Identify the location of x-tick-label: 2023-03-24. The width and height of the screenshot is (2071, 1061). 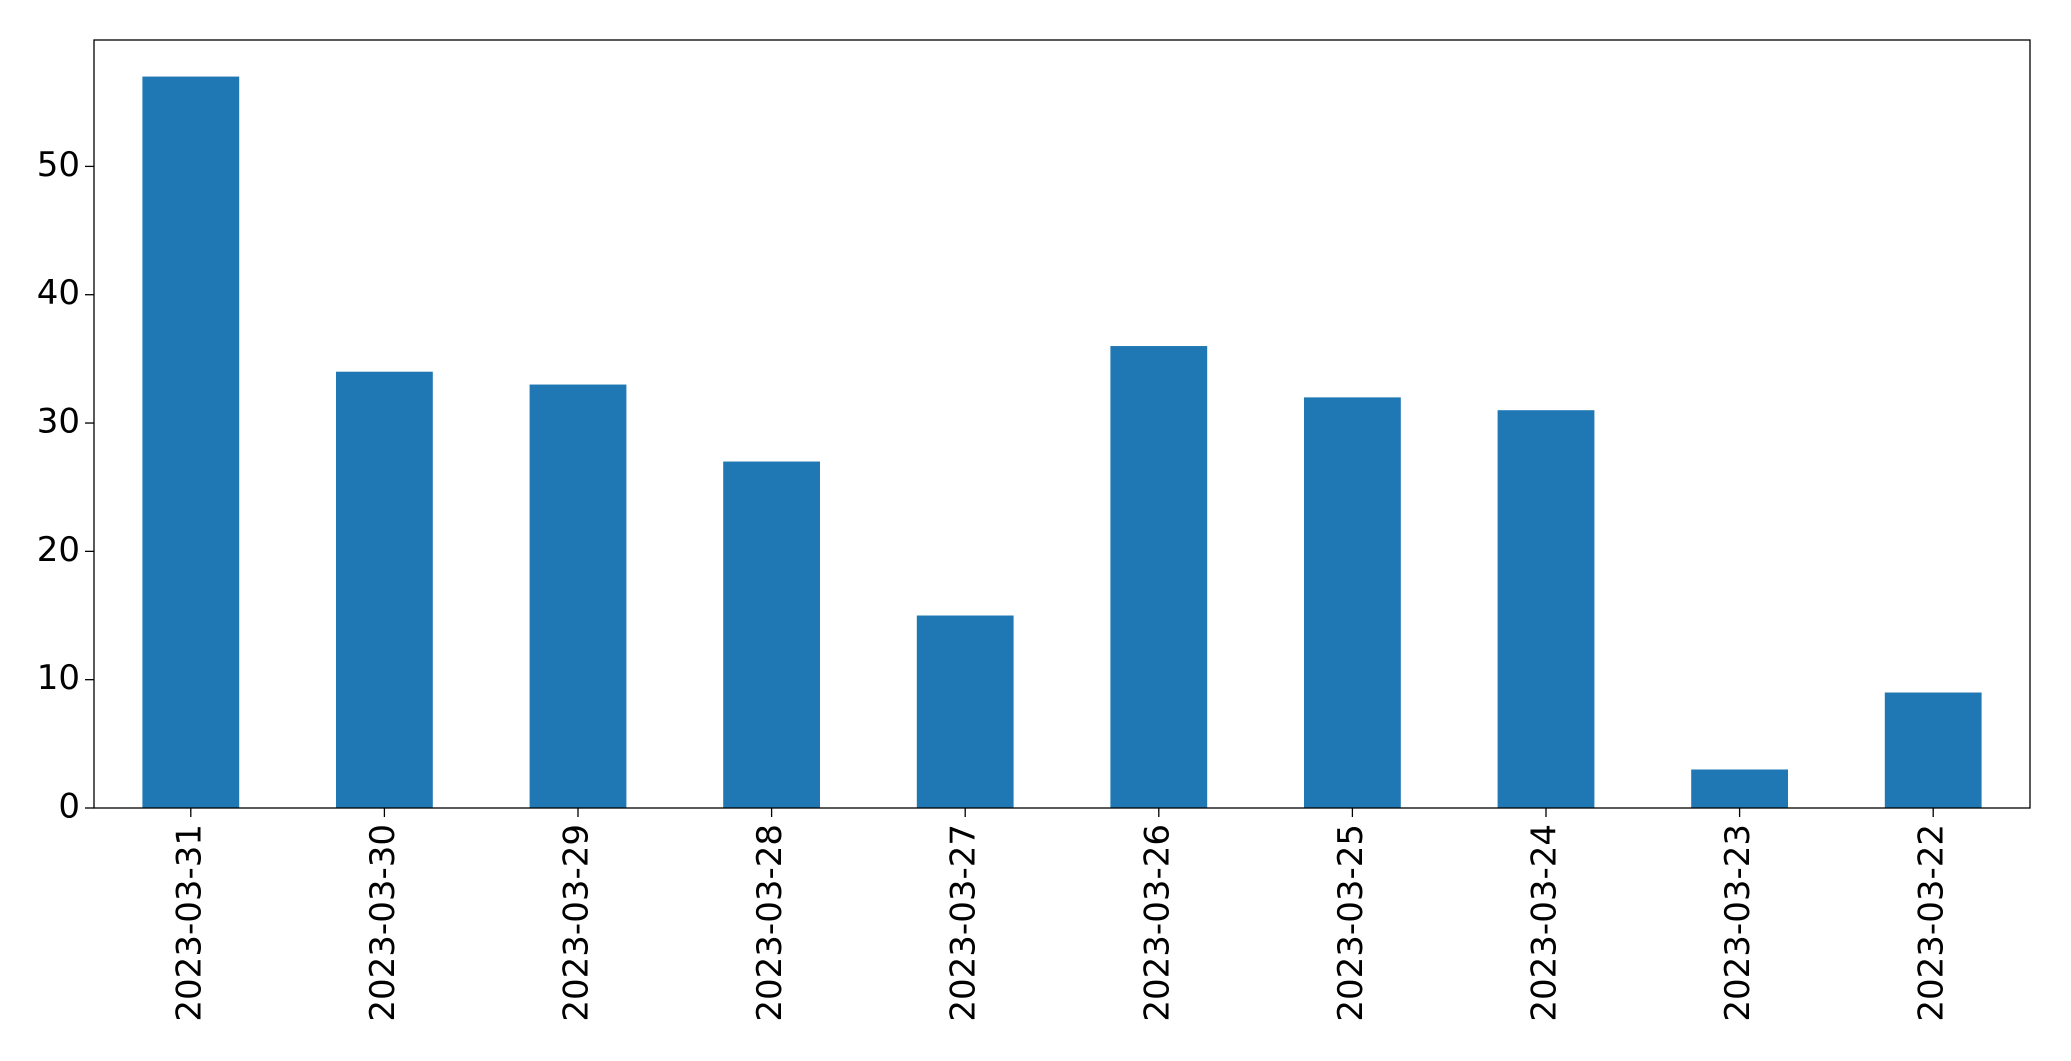
(1545, 923).